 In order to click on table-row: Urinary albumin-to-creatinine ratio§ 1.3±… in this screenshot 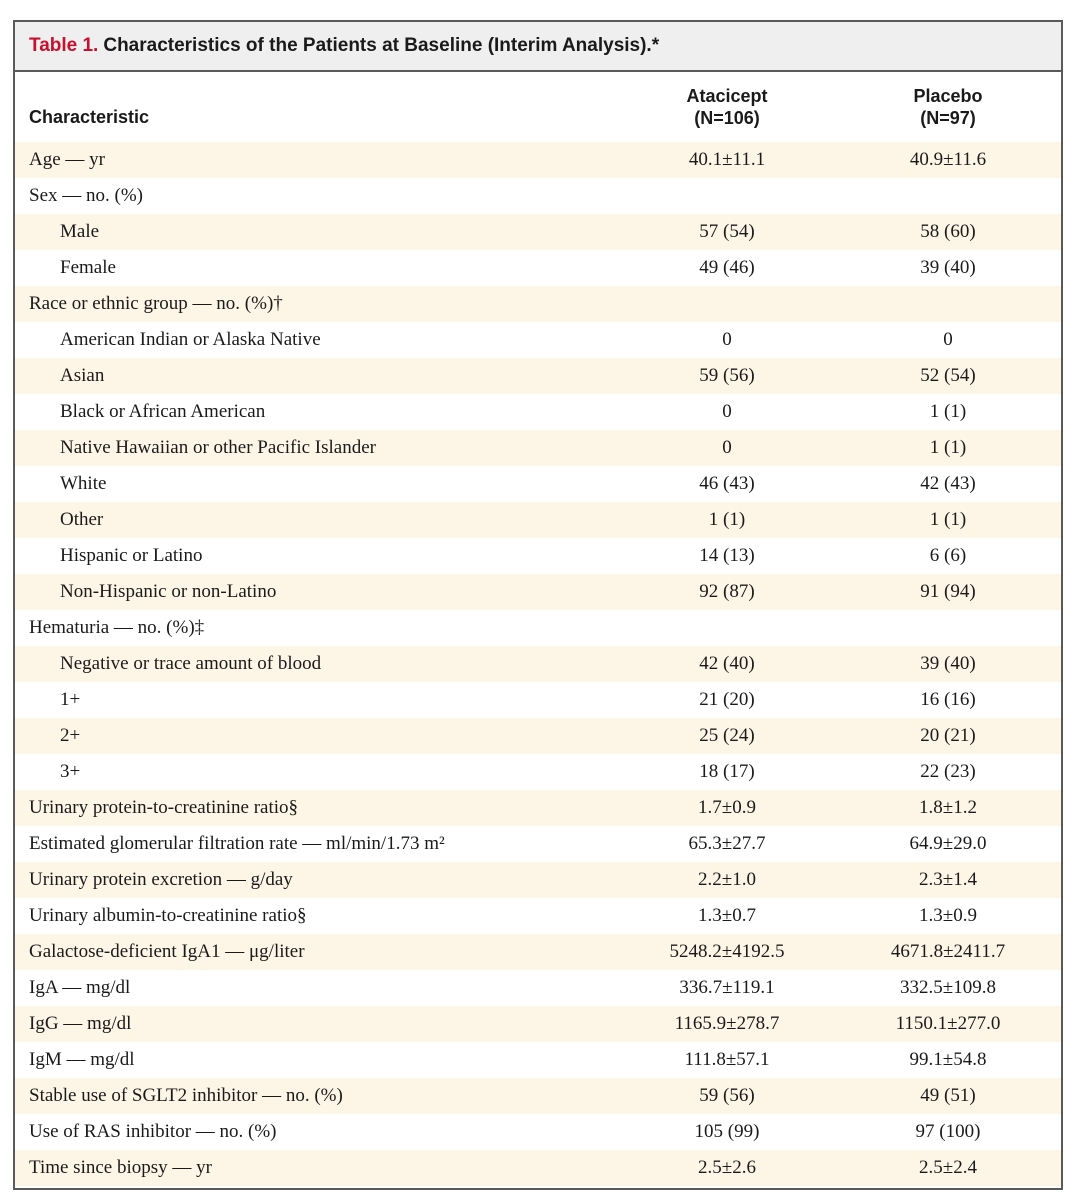, I will do `click(538, 916)`.